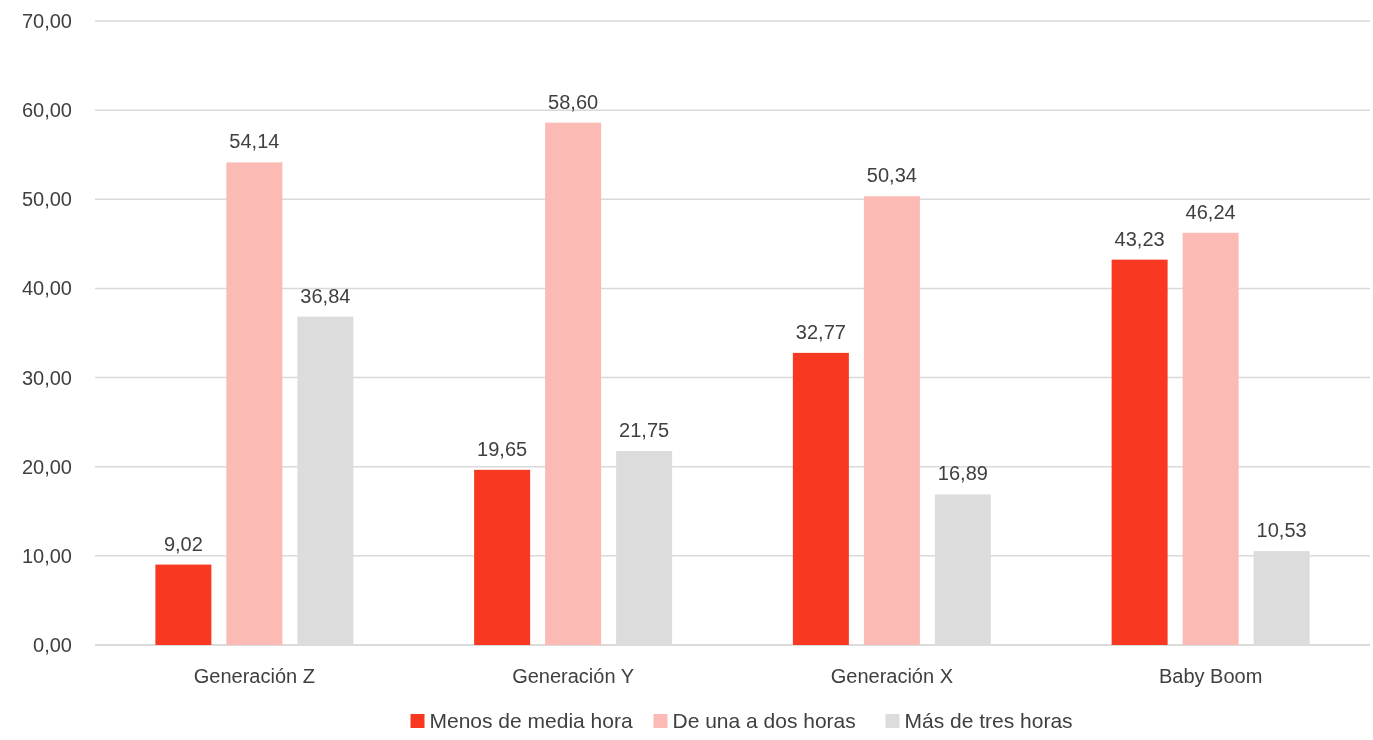 The image size is (1373, 740). I want to click on x-tick-label: Generación Z, so click(254, 676).